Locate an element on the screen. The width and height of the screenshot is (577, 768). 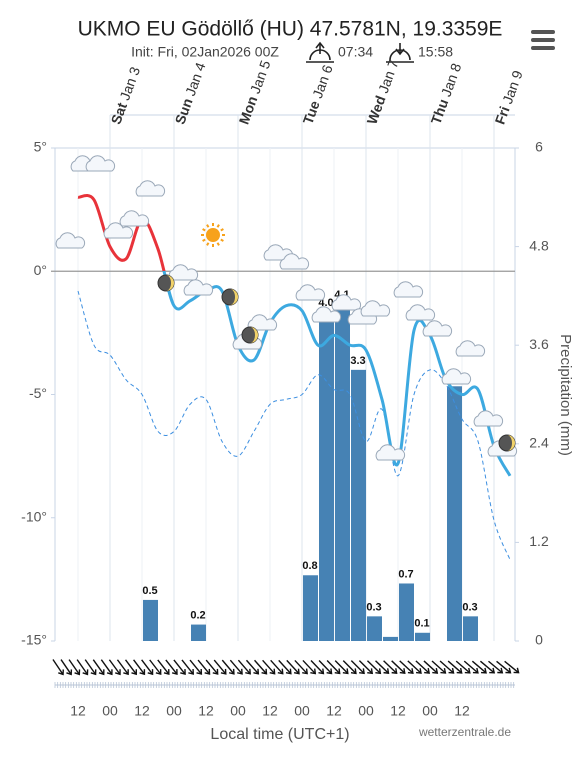
day-name: Fri is located at coordinates (501, 115).